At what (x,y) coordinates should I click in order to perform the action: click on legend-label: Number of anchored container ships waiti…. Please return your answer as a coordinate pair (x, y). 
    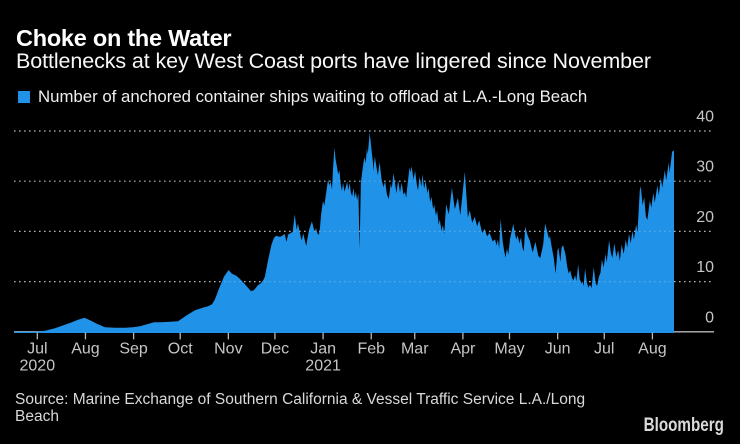
    Looking at the image, I should click on (313, 96).